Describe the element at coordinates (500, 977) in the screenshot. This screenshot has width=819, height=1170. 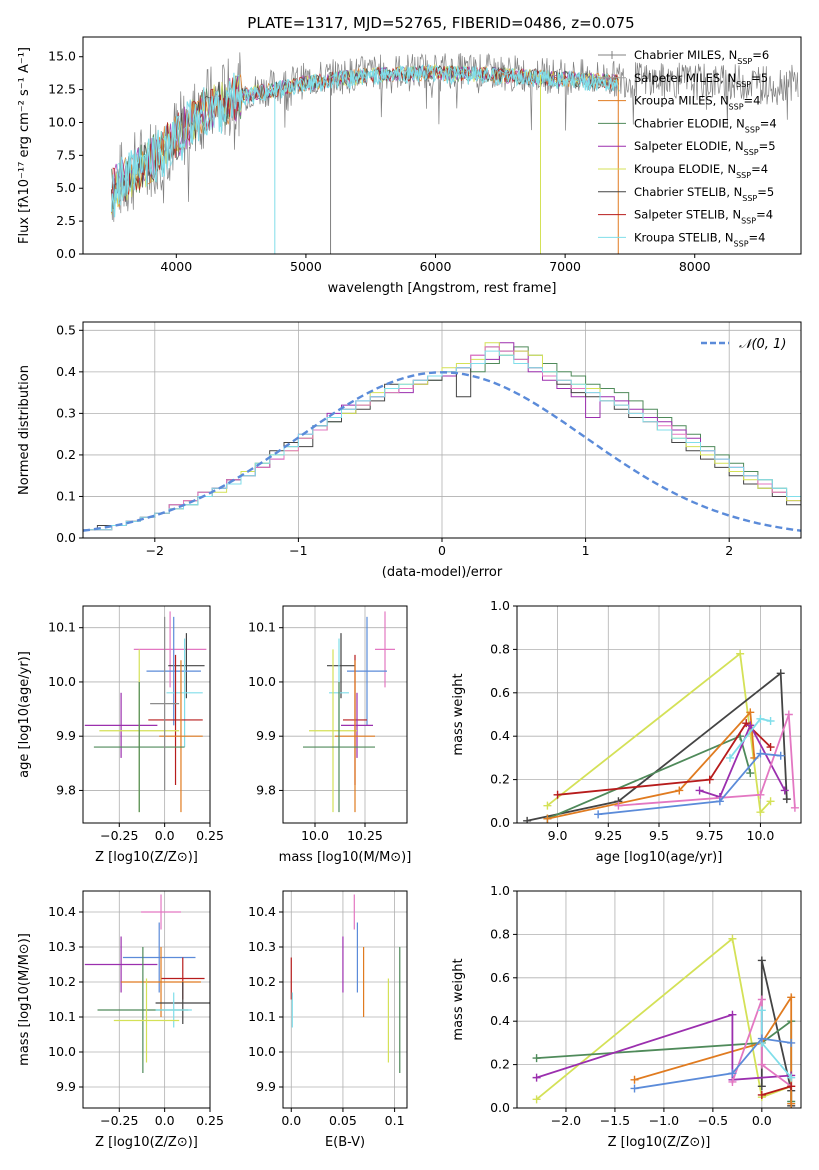
I see `y-tick-label: 0.6` at that location.